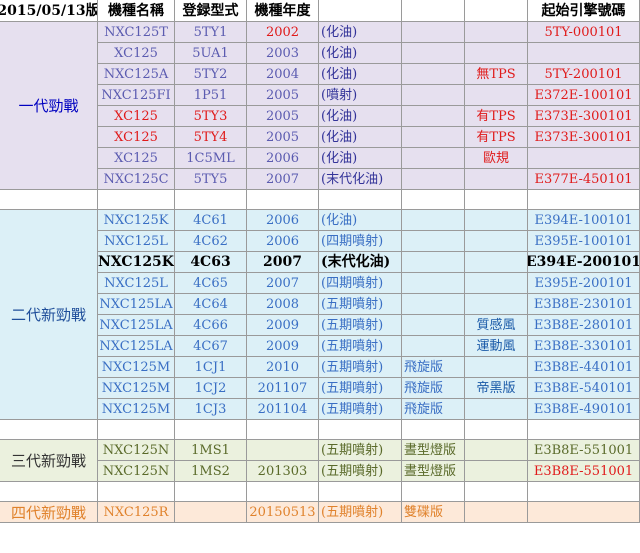 The image size is (640, 553). I want to click on table-row: NXC125FI 1P51 2005 (噴射) E372E-100101, so click(320, 95).